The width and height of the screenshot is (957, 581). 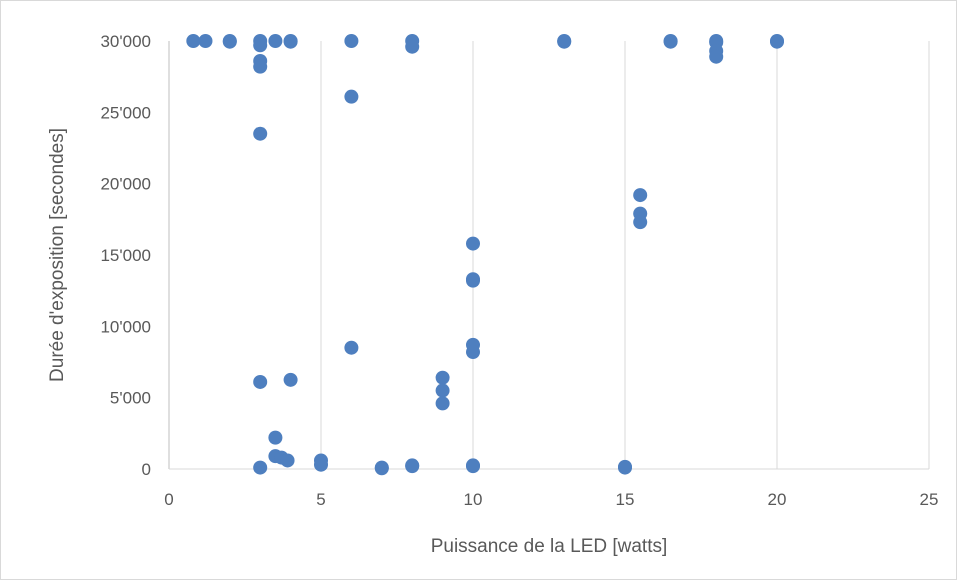 I want to click on x-tick-label: 15, so click(x=625, y=499).